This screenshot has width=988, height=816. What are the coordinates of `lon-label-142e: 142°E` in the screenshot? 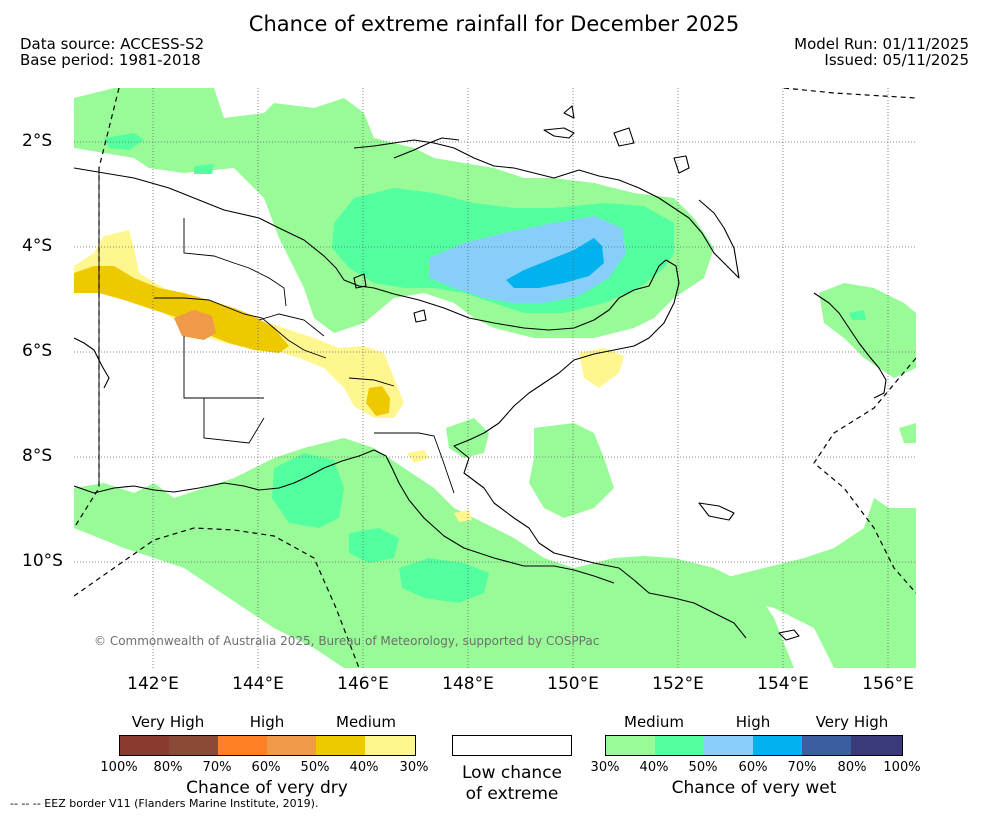 It's located at (153, 684).